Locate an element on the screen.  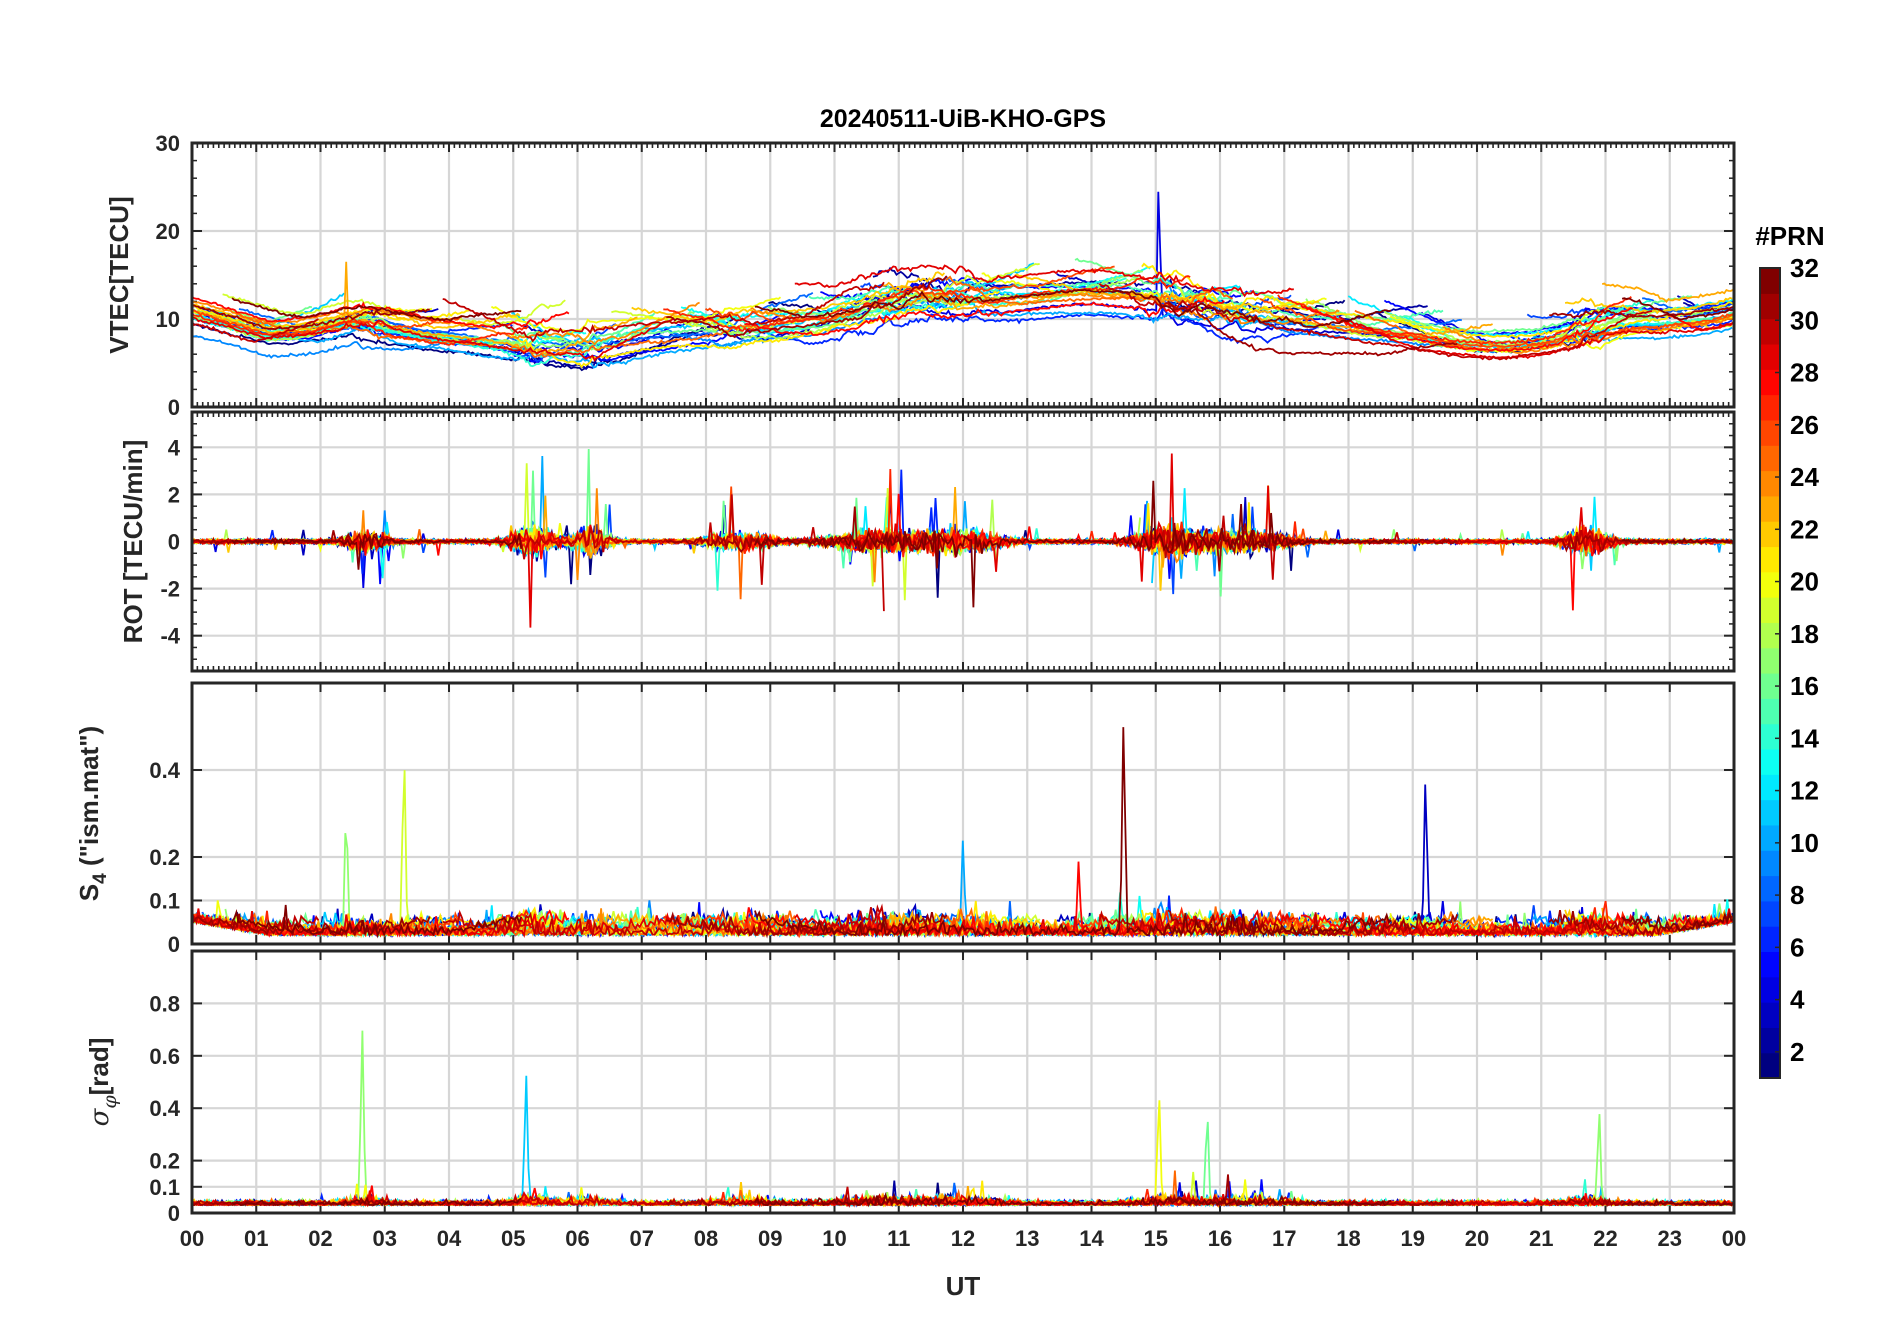
colorbar-tick-label: 12 is located at coordinates (1804, 791).